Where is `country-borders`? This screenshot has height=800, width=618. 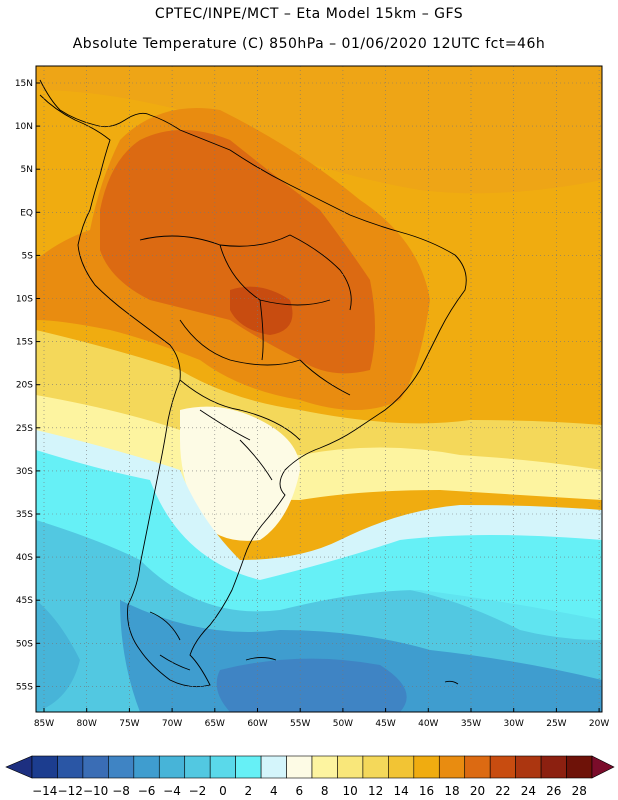
country-borders is located at coordinates (245, 357).